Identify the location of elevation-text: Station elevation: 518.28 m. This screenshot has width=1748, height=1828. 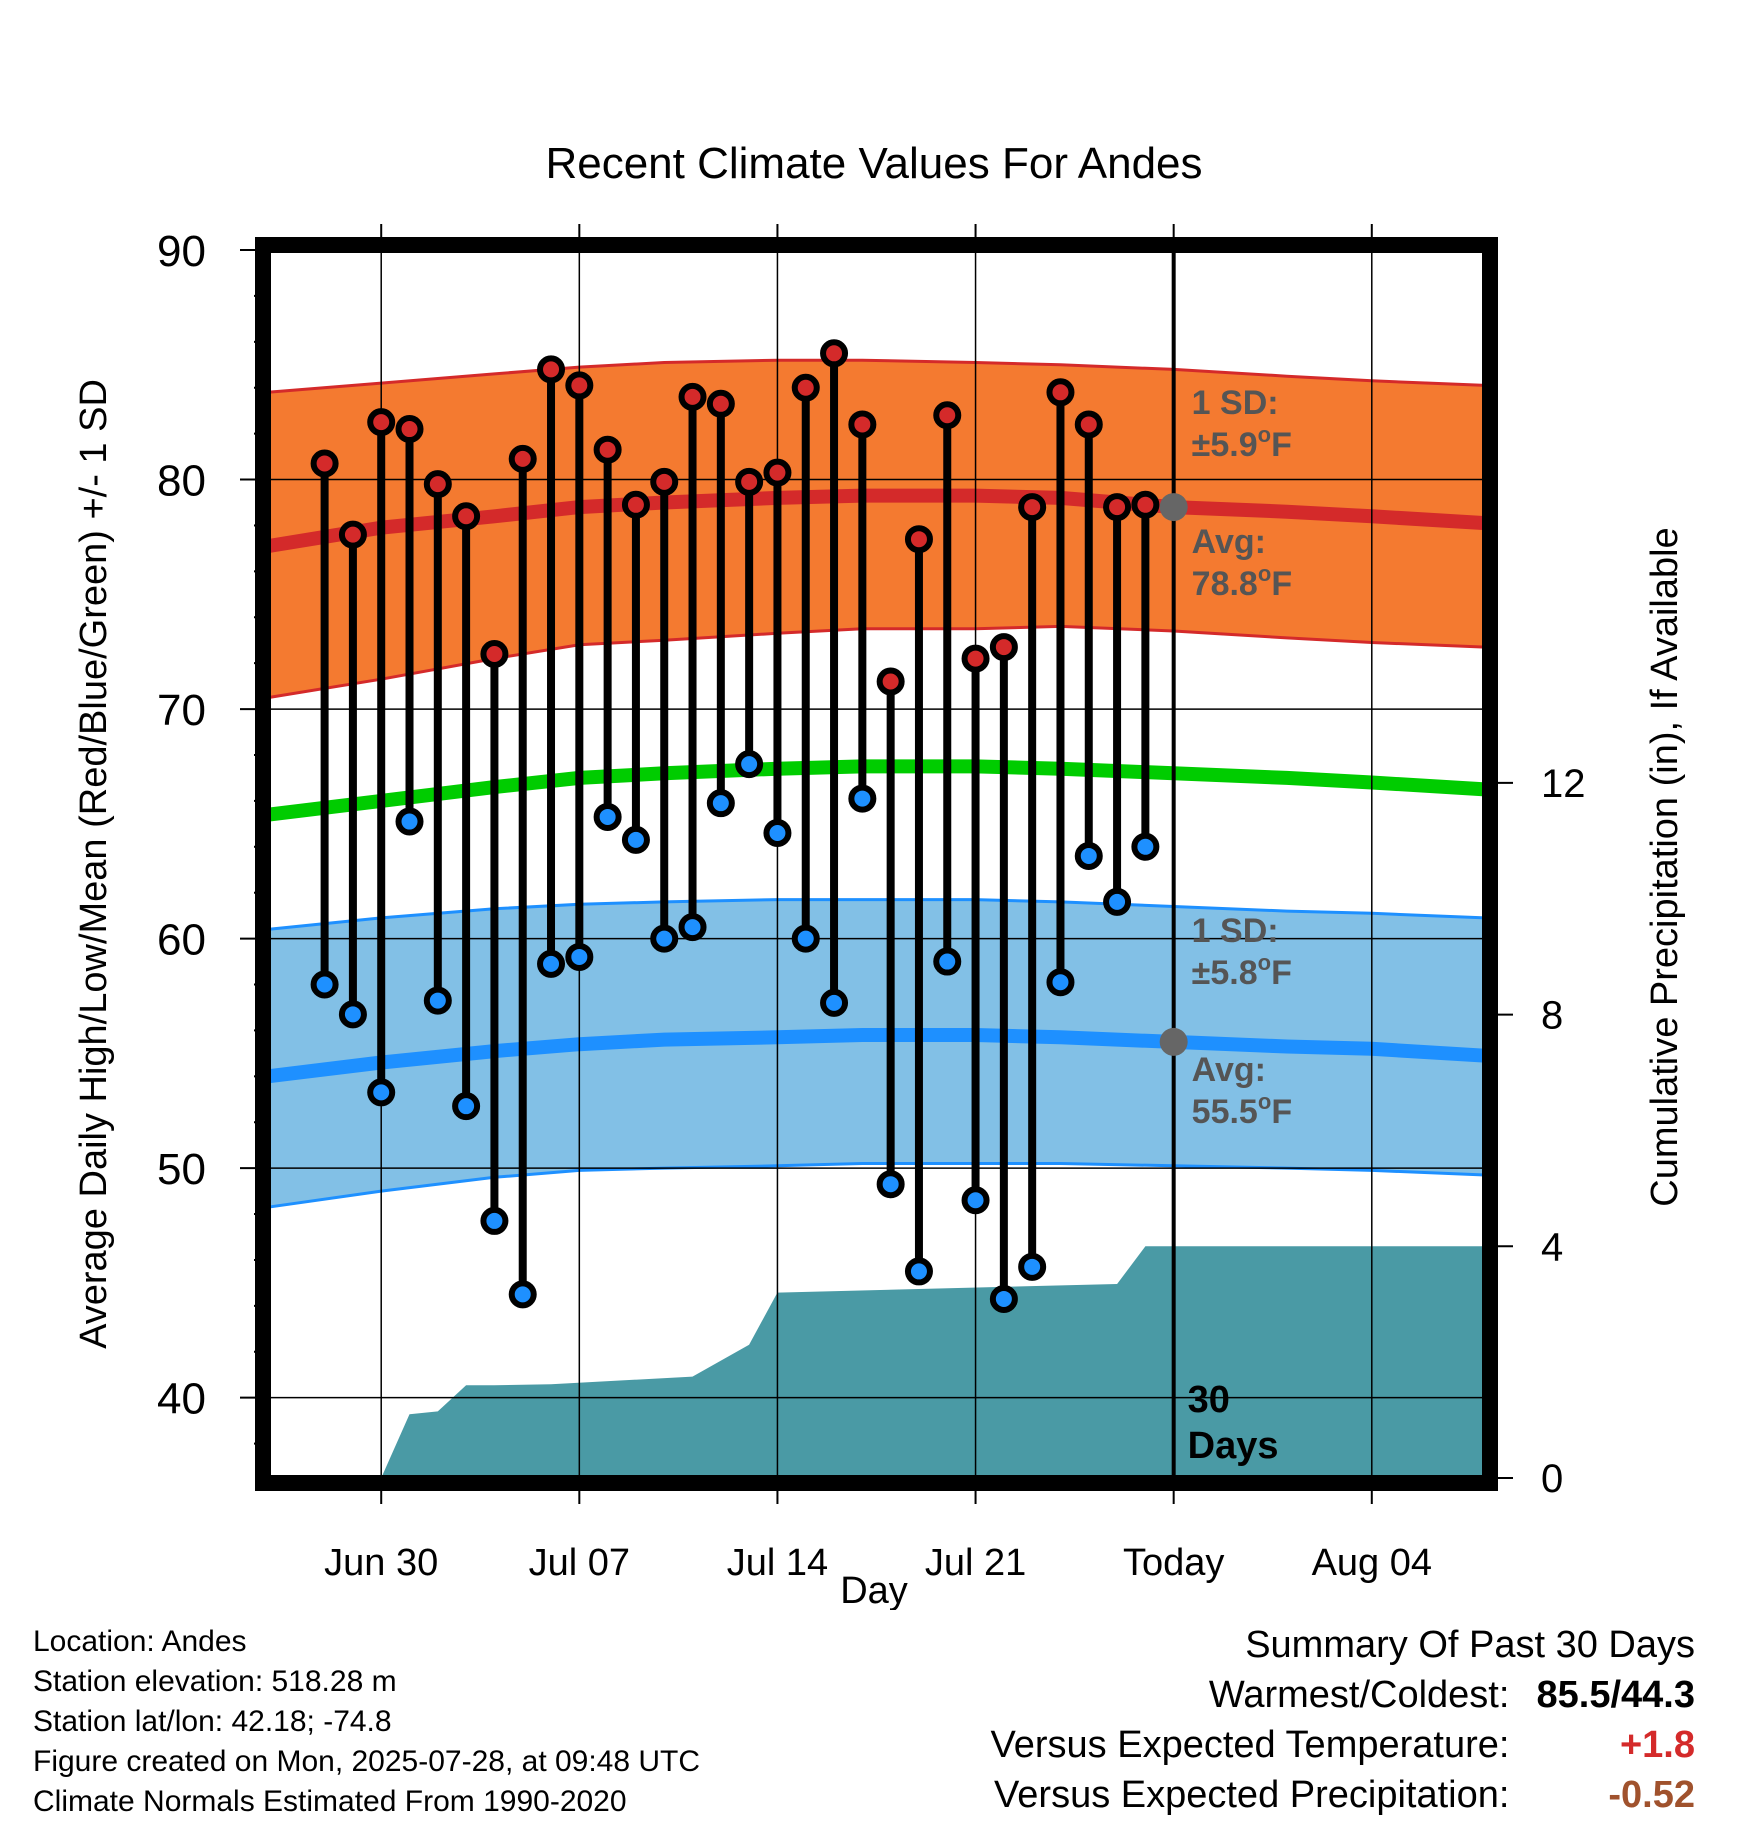
(215, 1681).